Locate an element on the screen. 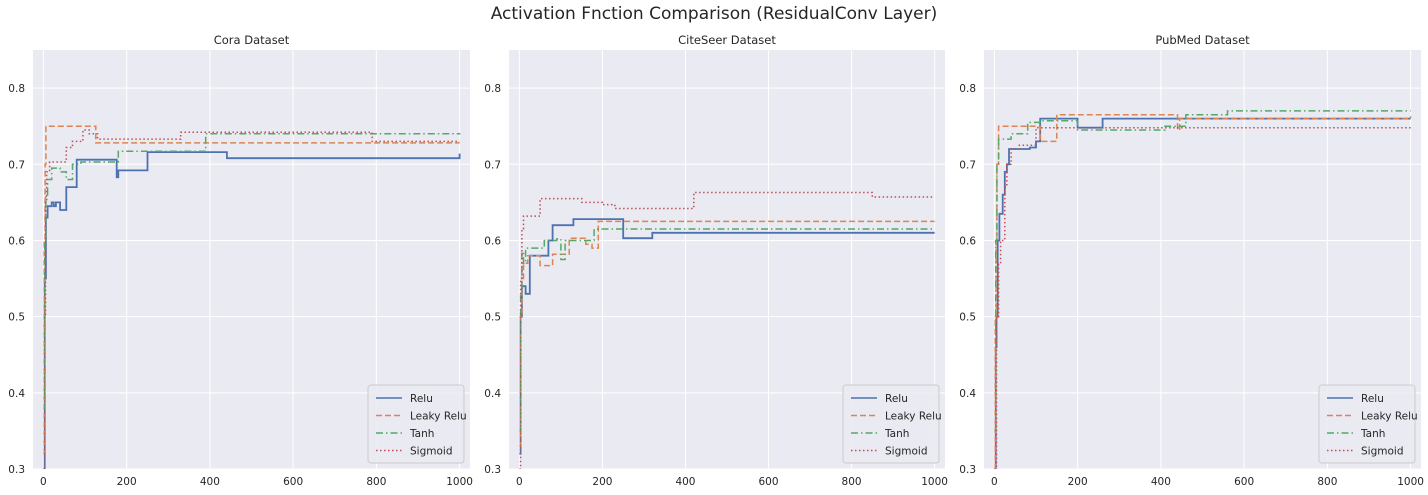 This screenshot has height=495, width=1428. series-line-tanh is located at coordinates (727, 330).